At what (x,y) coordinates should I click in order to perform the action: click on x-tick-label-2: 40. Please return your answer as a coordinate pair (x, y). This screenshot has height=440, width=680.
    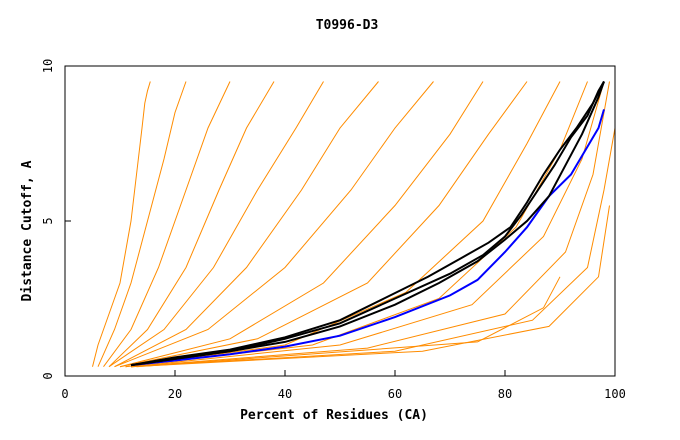
    Looking at the image, I should click on (285, 394).